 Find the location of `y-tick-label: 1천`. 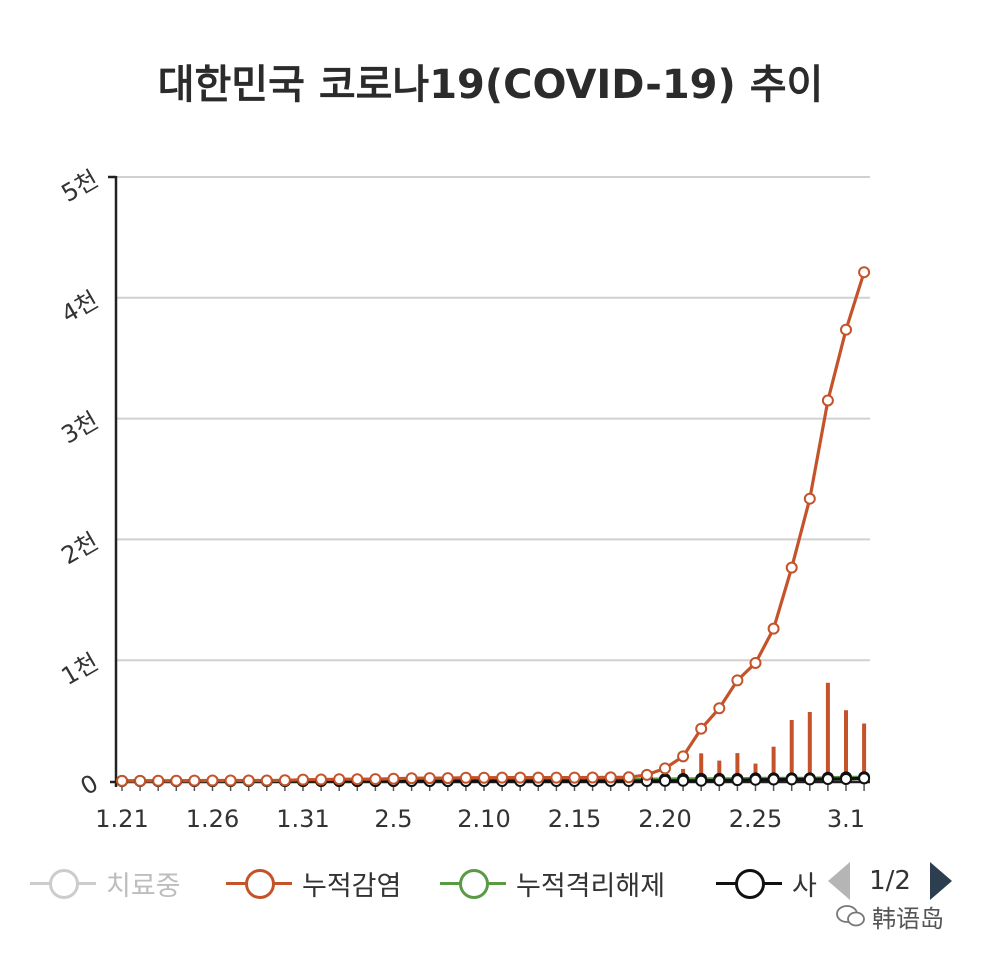

y-tick-label: 1천 is located at coordinates (80, 669).